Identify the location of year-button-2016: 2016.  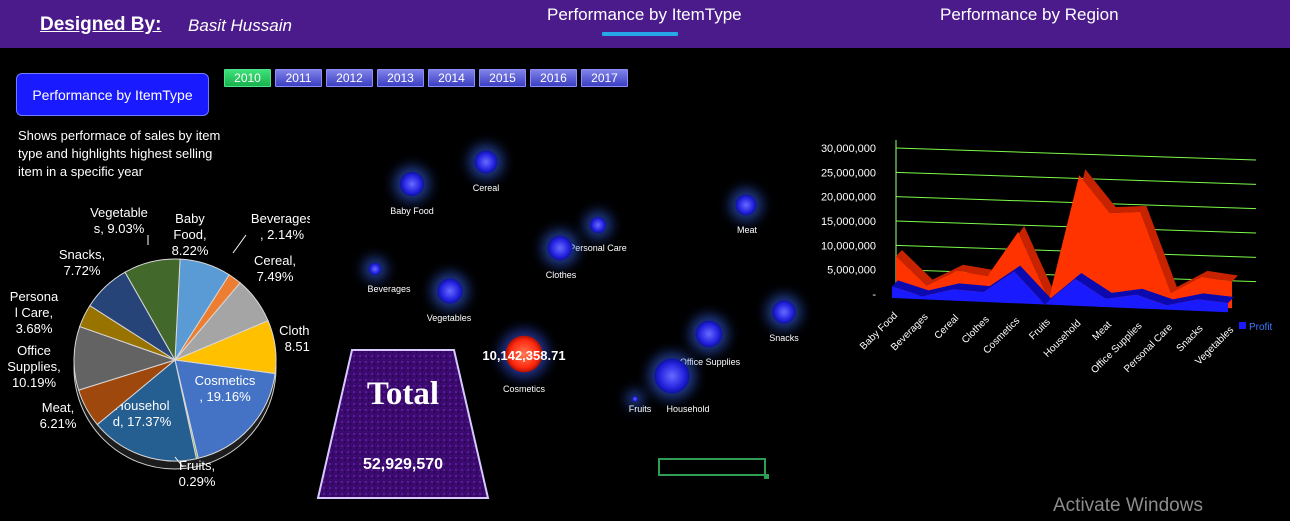
(553, 78).